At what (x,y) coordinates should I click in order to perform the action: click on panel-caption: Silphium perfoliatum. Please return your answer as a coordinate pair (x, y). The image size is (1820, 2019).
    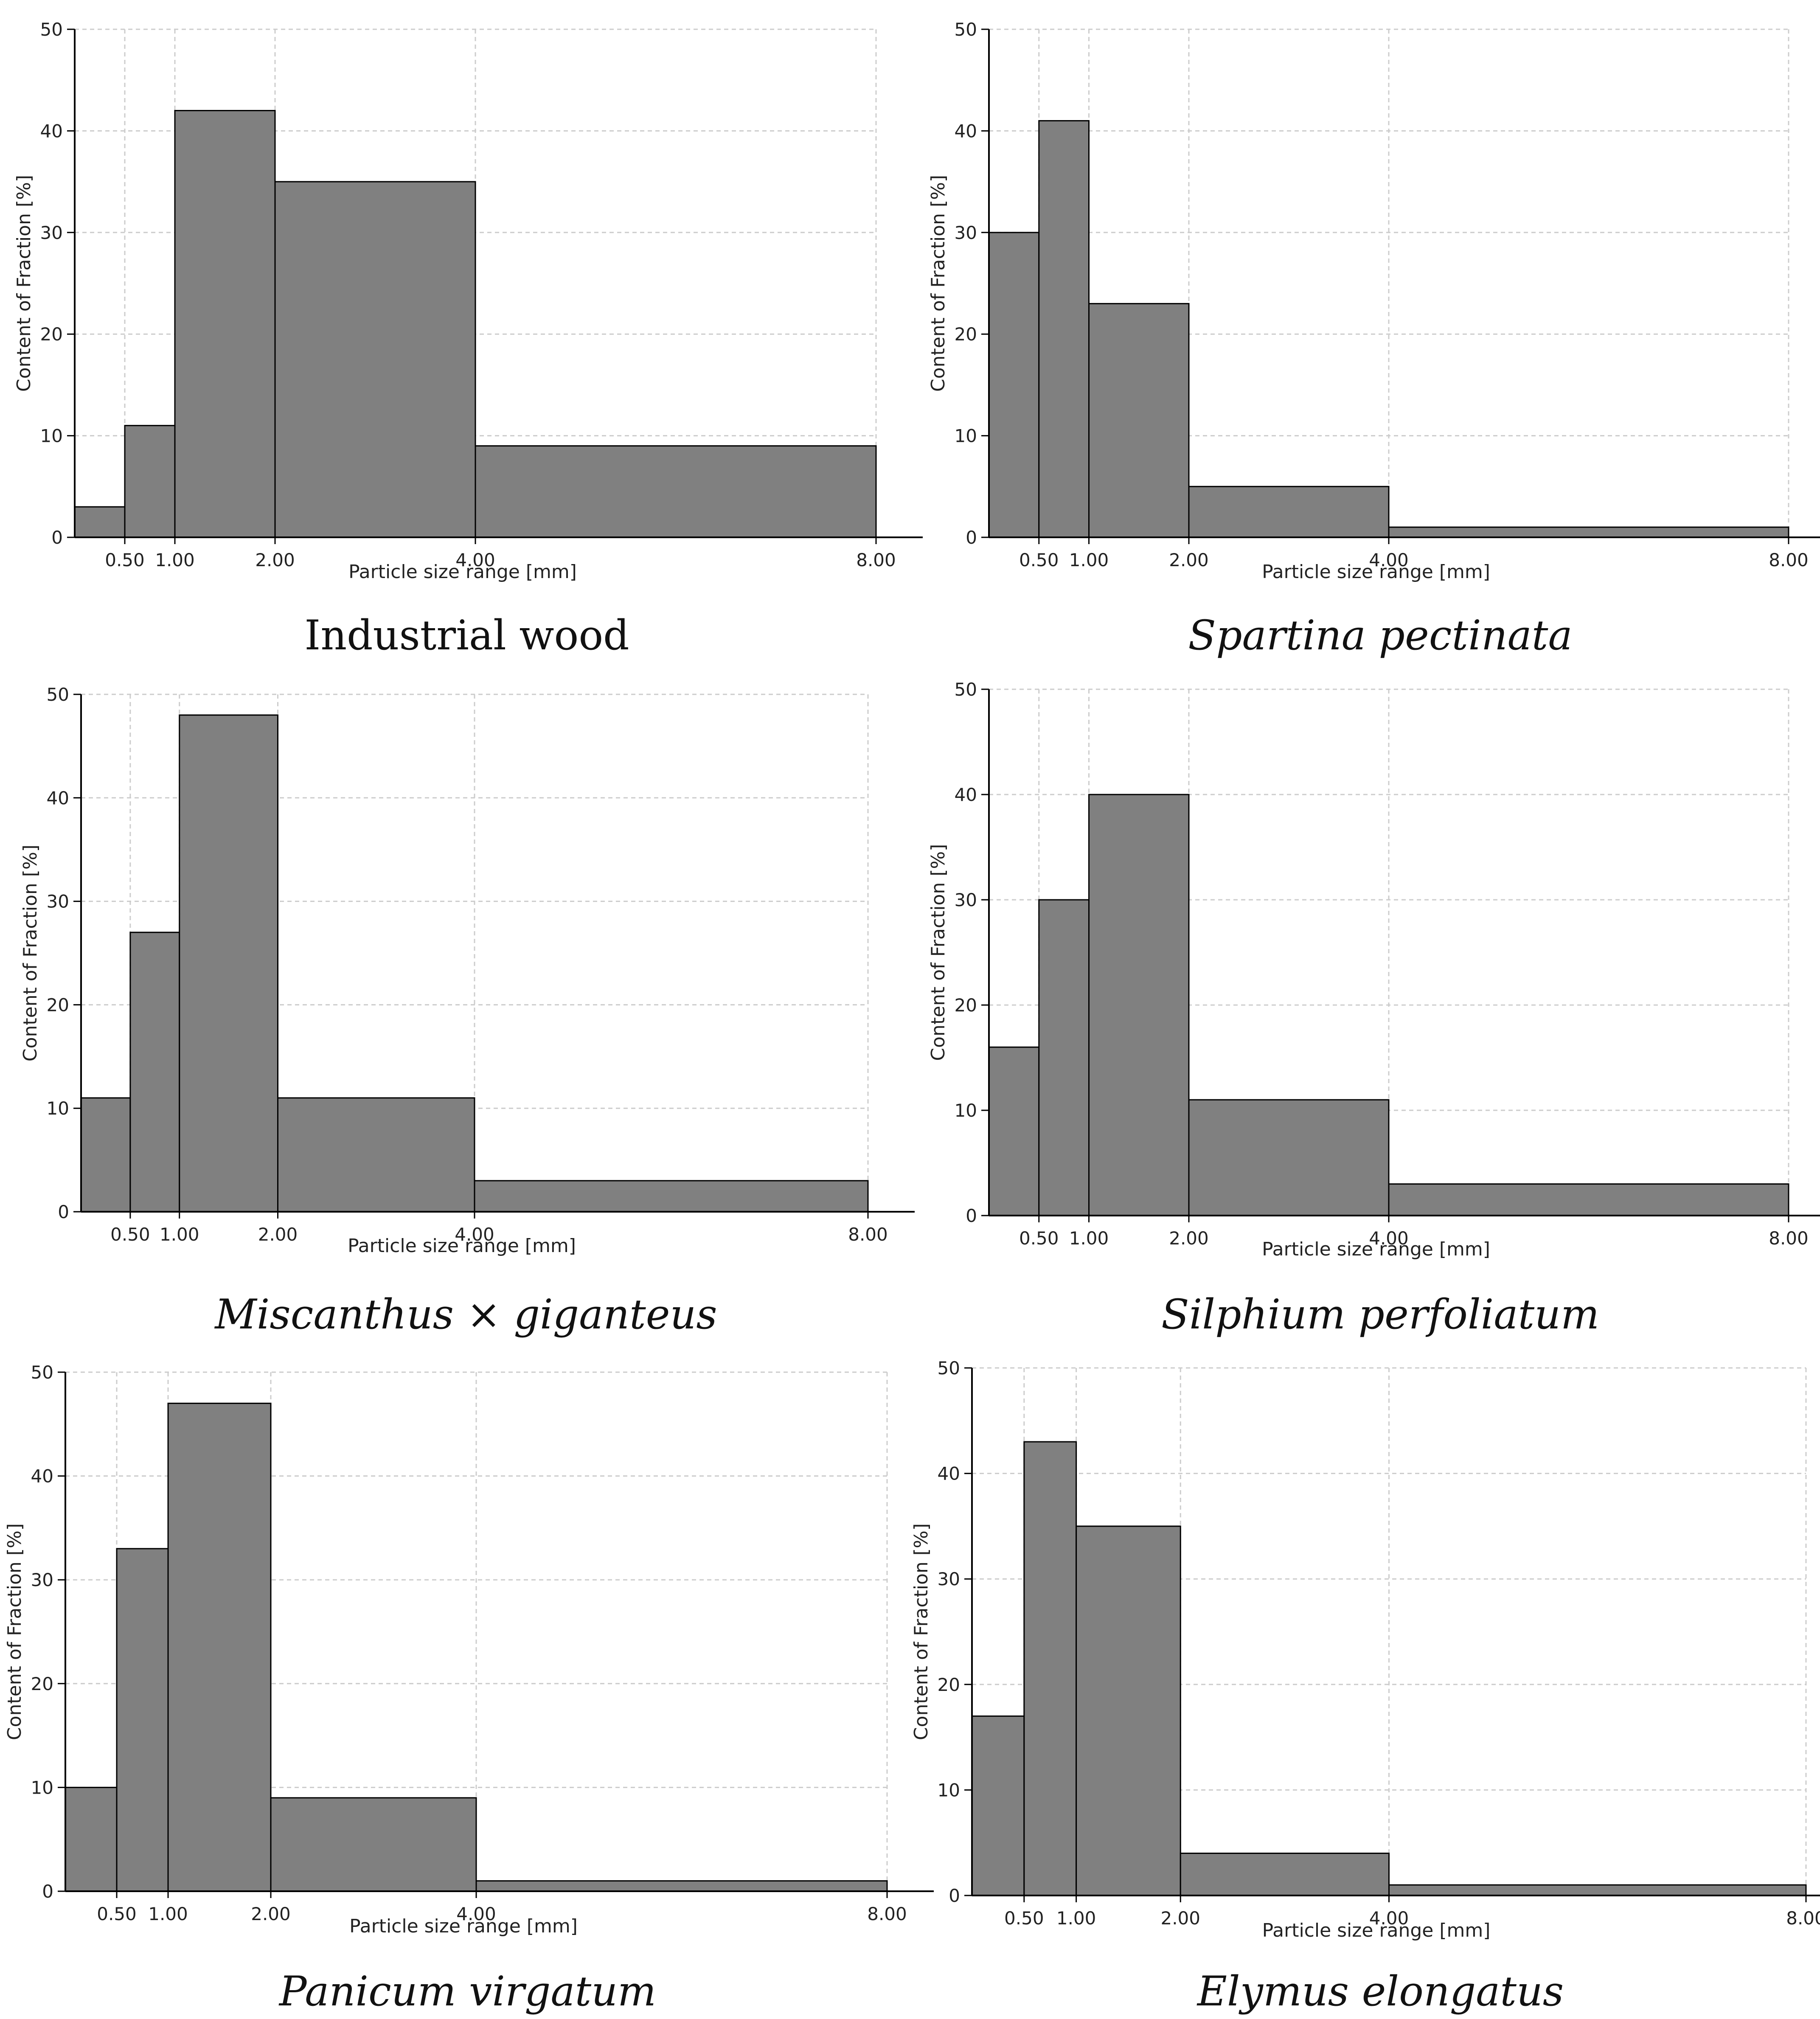
    Looking at the image, I should click on (1380, 1315).